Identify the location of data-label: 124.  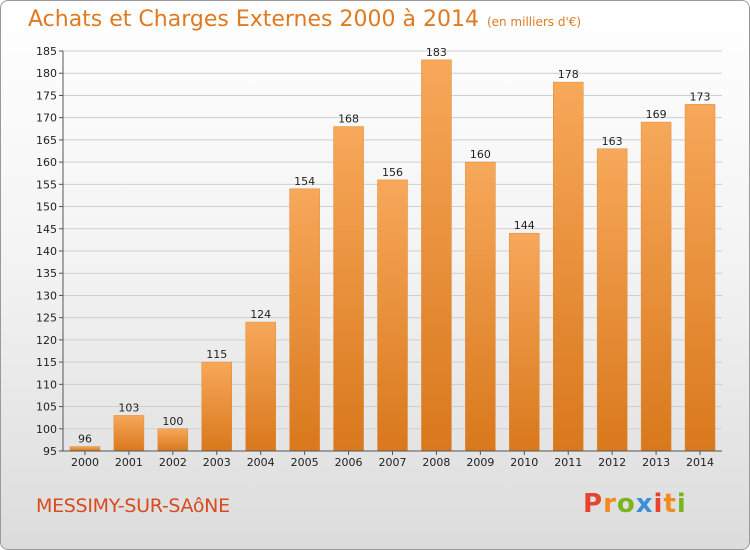
(260, 314).